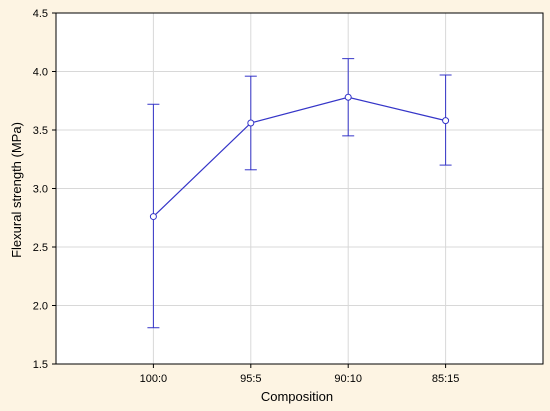 The height and width of the screenshot is (411, 550). I want to click on x-tick-label: 90:10, so click(348, 379).